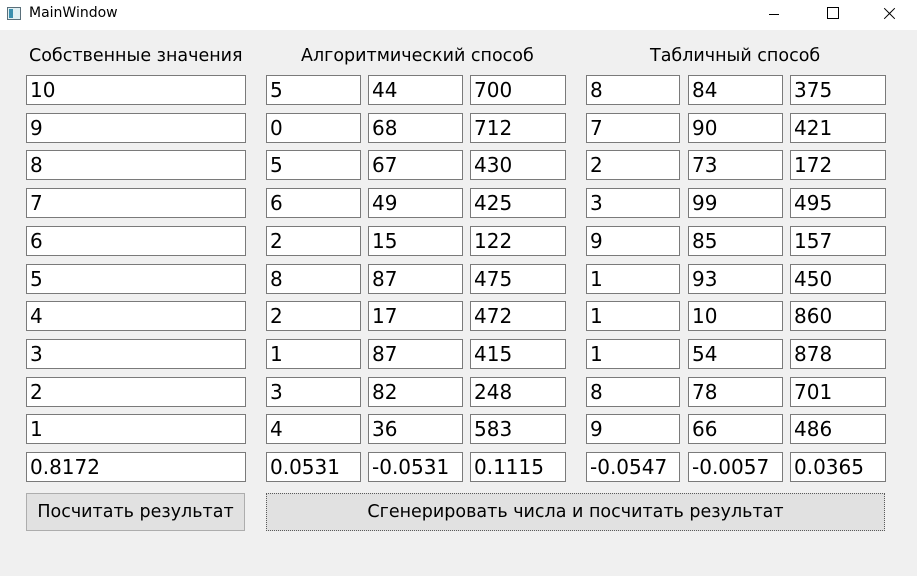 The image size is (917, 576). What do you see at coordinates (518, 392) in the screenshot?
I see `algorithmic-field: 248` at bounding box center [518, 392].